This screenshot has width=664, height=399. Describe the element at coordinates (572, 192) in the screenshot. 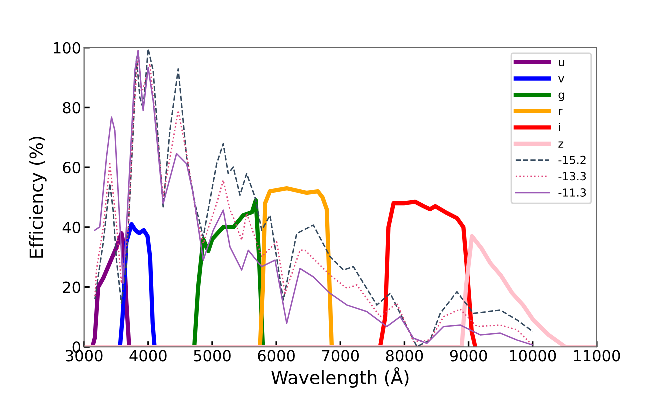

I see `legend-label: -11.3` at that location.